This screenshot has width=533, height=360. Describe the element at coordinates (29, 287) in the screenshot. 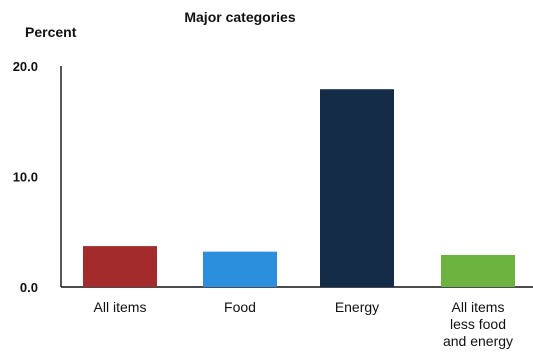

I see `y-tick-label: 0.0` at that location.